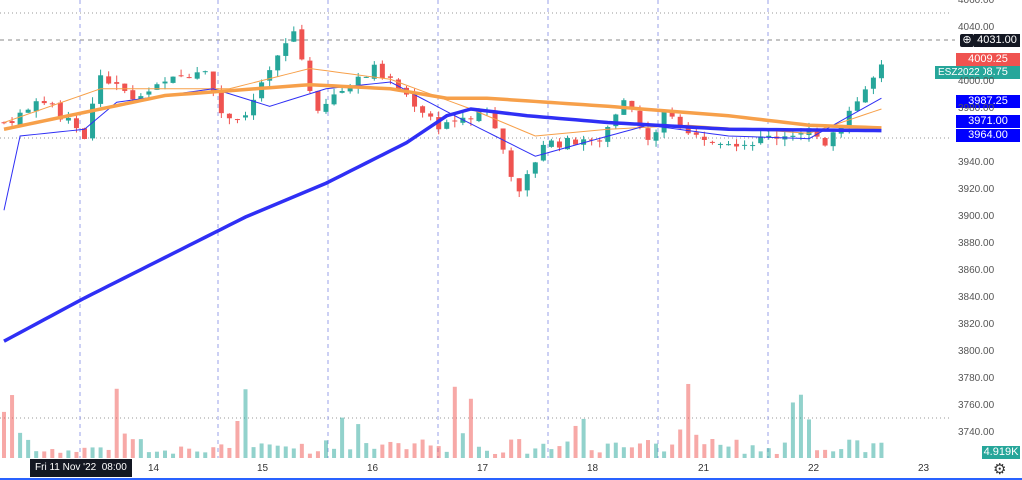  I want to click on crosshair-price-label: 4031.00, so click(997, 40).